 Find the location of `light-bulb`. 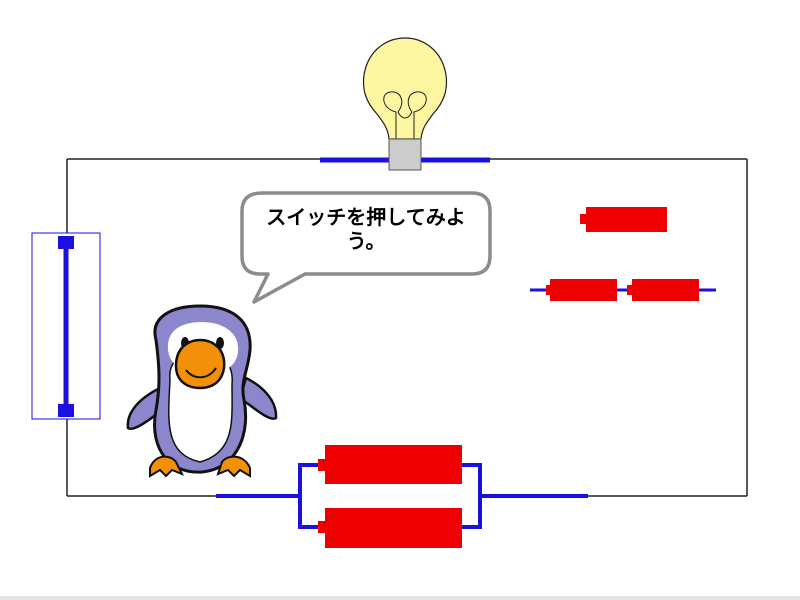

light-bulb is located at coordinates (405, 104).